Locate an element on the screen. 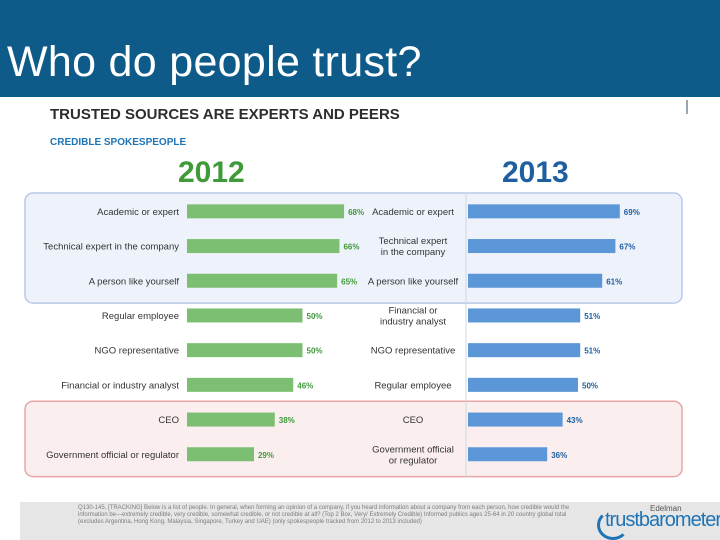  value-label-2013-7: 36% is located at coordinates (559, 455).